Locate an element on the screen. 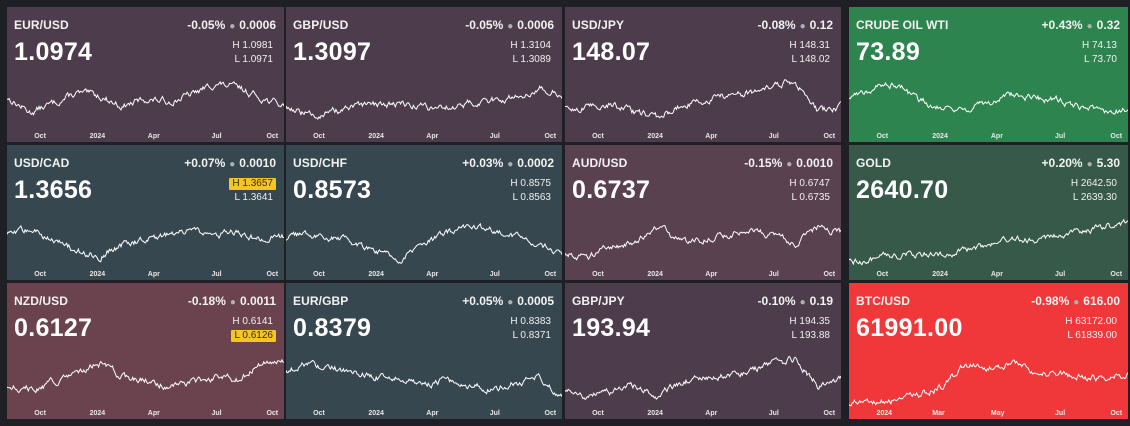 This screenshot has height=426, width=1130. ticker-symbol: USD/CHF is located at coordinates (320, 163).